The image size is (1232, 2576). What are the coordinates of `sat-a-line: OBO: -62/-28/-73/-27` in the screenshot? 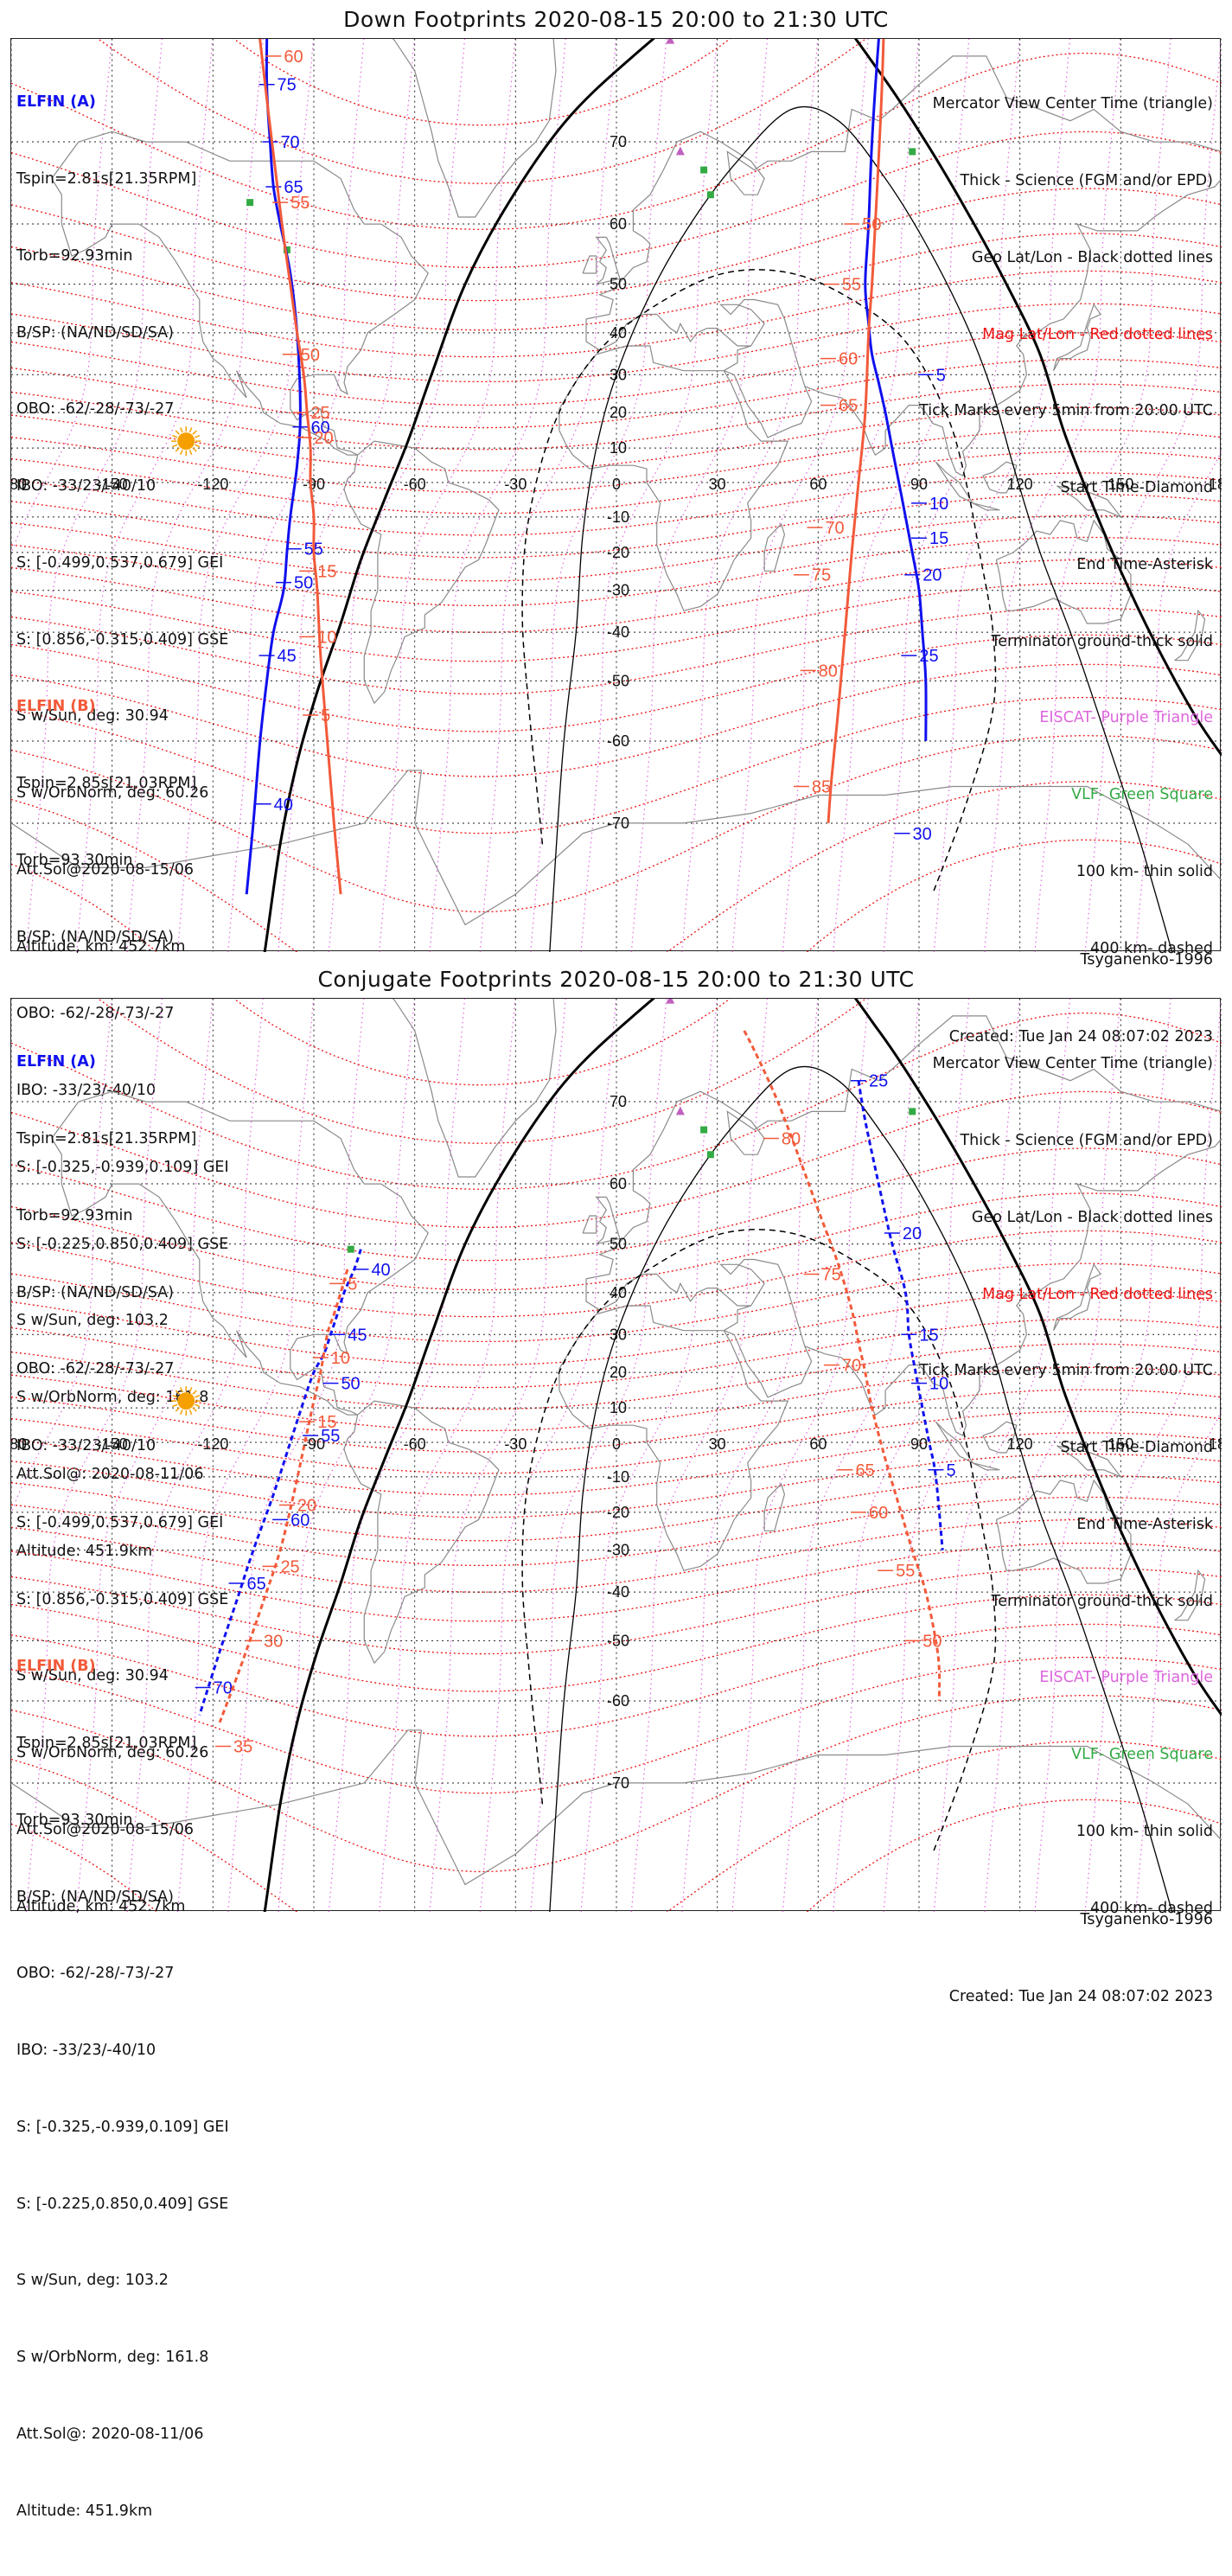 It's located at (95, 1369).